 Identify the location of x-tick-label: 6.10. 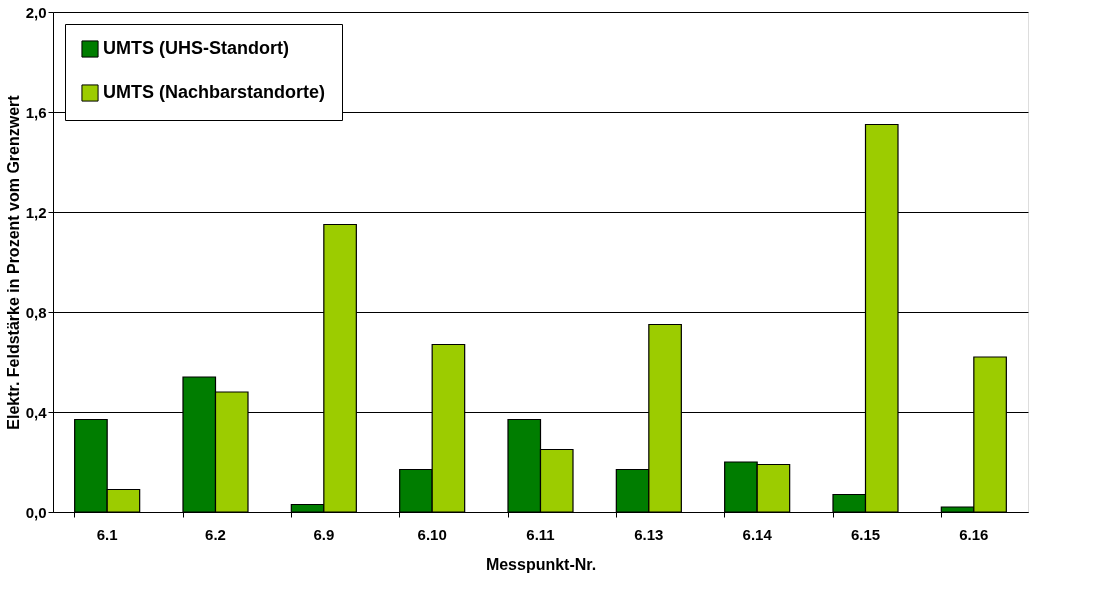
(432, 534).